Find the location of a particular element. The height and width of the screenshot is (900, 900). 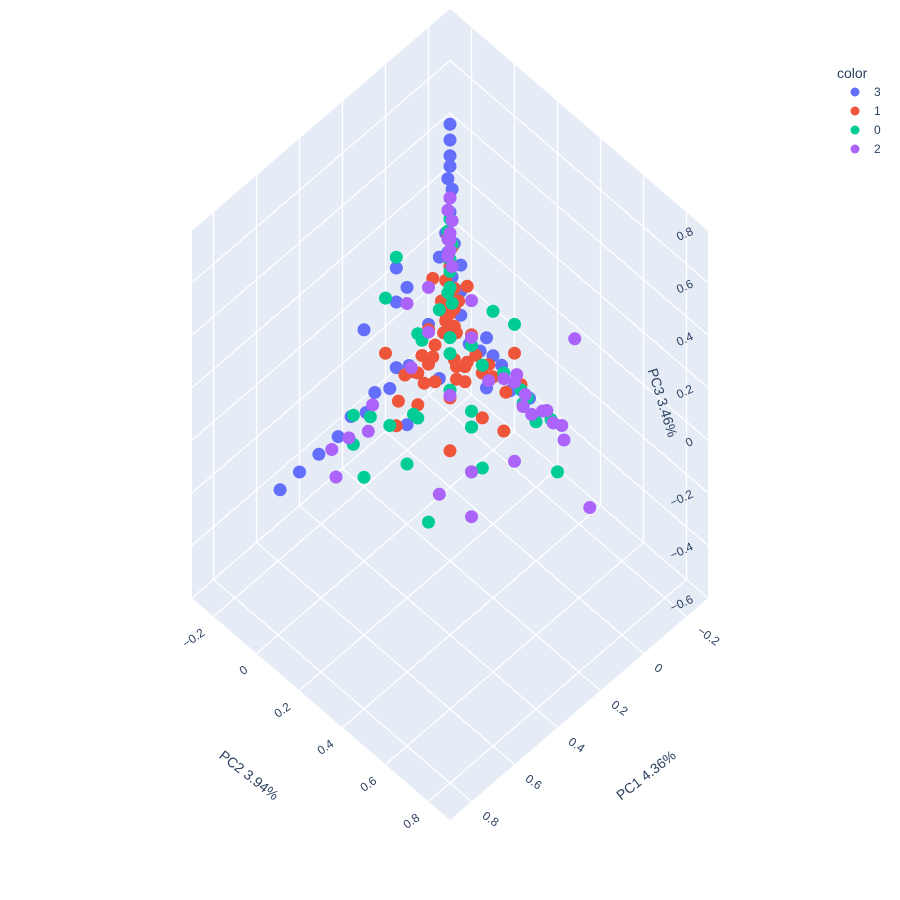

legend-item-0: 0 is located at coordinates (866, 130).